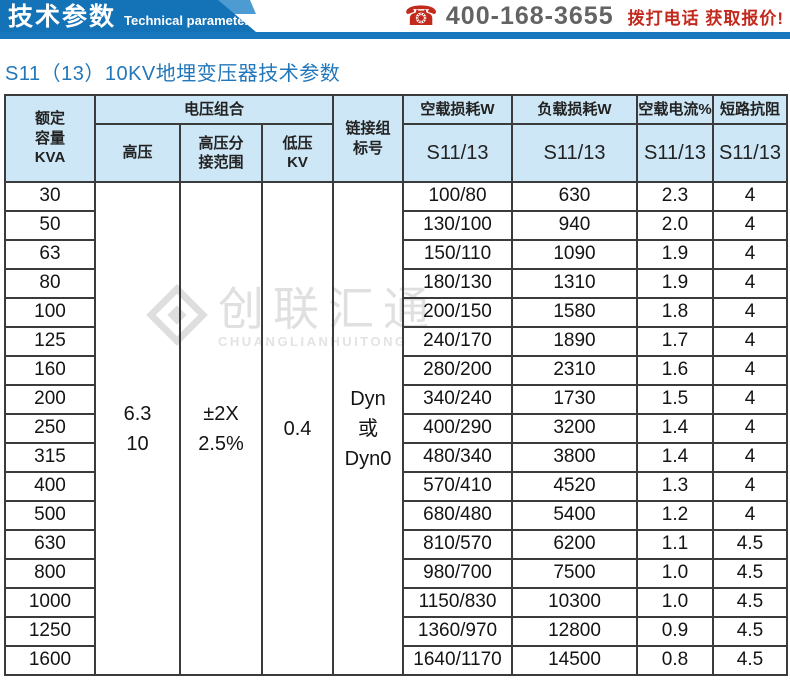  What do you see at coordinates (396, 370) in the screenshot?
I see `table-row: 160 280/200 2310 1.6 4` at bounding box center [396, 370].